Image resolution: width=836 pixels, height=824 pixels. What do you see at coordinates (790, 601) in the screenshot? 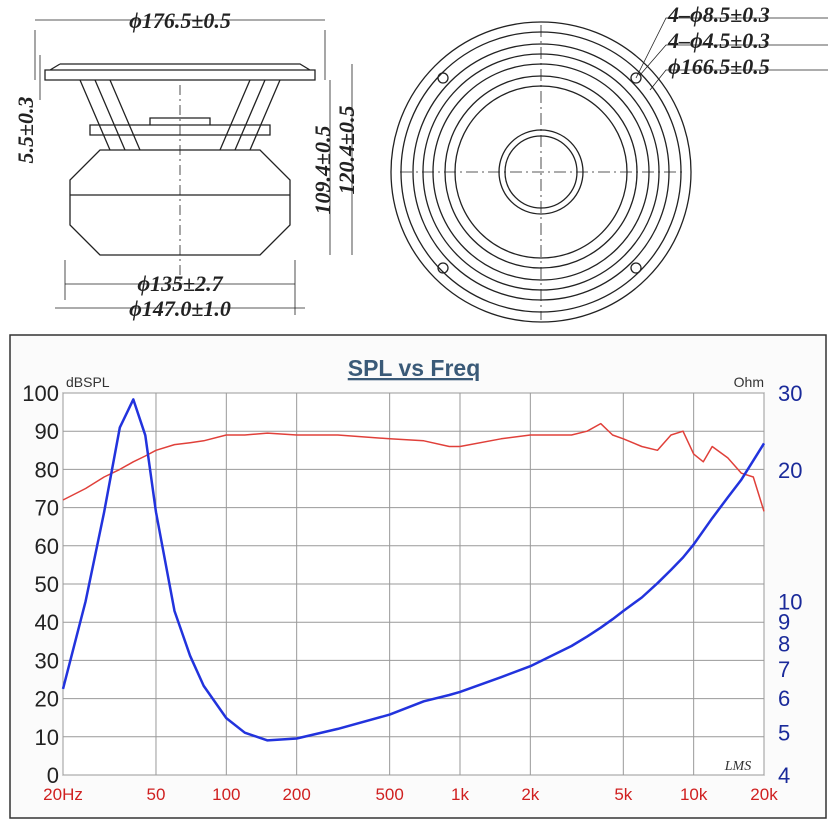
I see `y2-tick-label: 10` at bounding box center [790, 601].